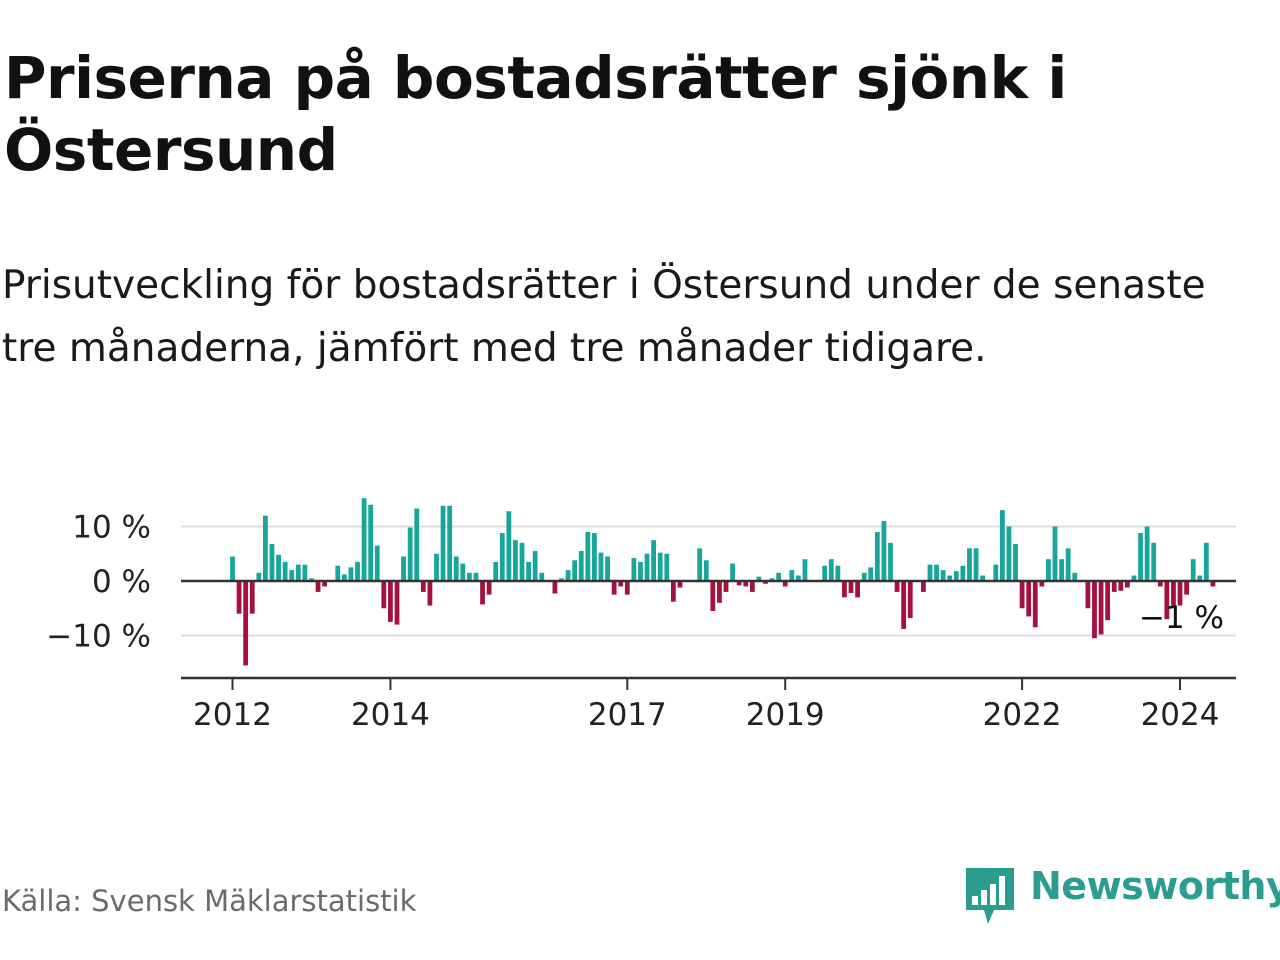 The width and height of the screenshot is (1280, 960). Describe the element at coordinates (111, 528) in the screenshot. I see `y-tick-label: 10 %` at that location.